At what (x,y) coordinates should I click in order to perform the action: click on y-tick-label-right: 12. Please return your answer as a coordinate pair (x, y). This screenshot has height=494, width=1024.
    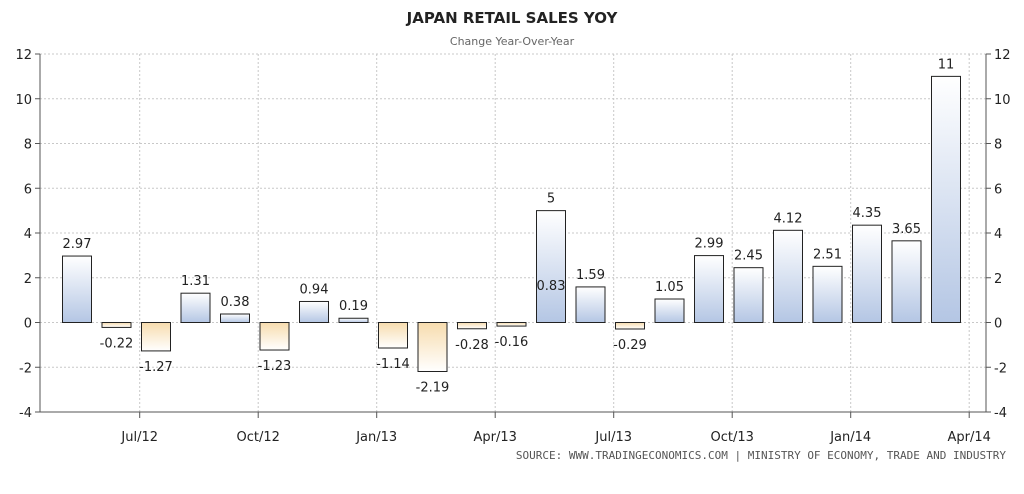
    Looking at the image, I should click on (1002, 55).